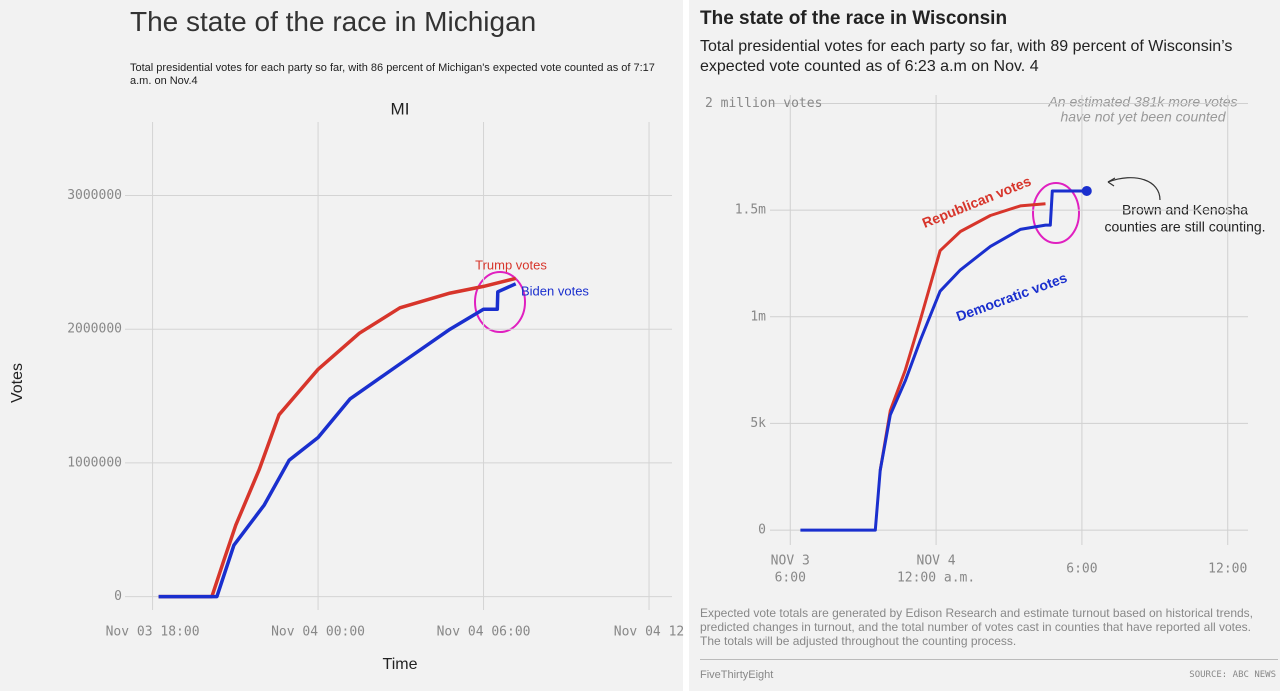  What do you see at coordinates (1227, 569) in the screenshot?
I see `x-tick-label: 12:00` at bounding box center [1227, 569].